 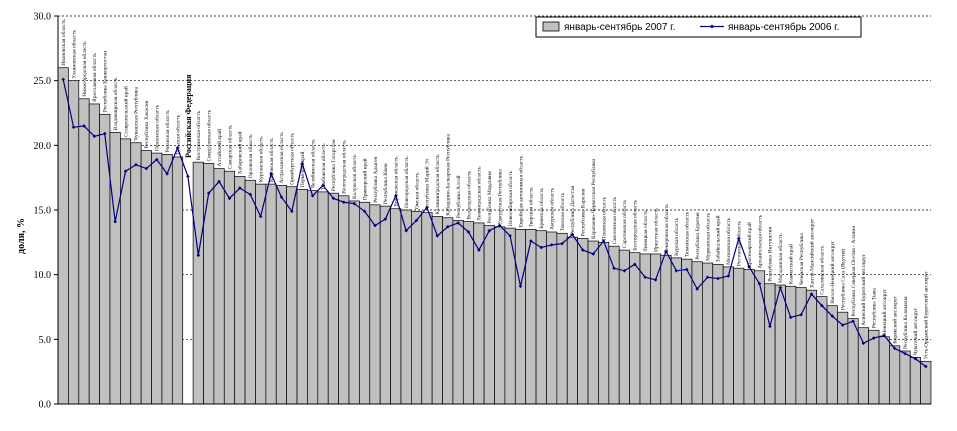 What do you see at coordinates (208, 135) in the screenshot?
I see `region-label: Свердловская область` at bounding box center [208, 135].